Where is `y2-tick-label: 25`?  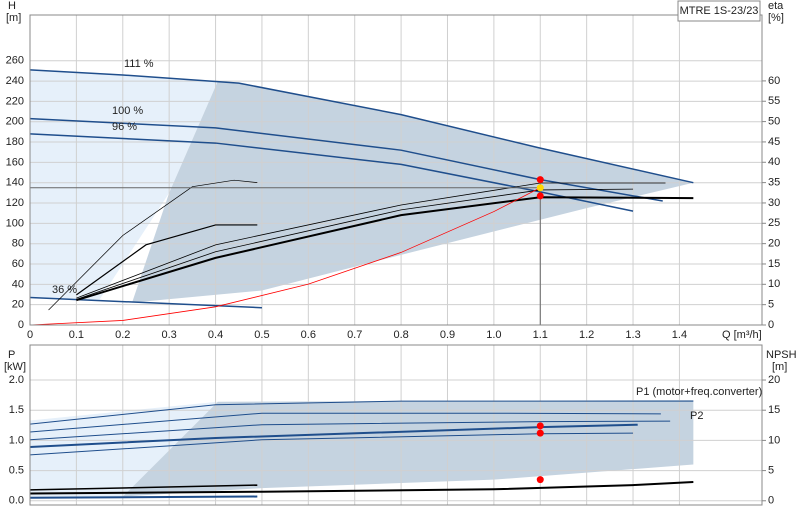 y2-tick-label: 25 is located at coordinates (774, 223).